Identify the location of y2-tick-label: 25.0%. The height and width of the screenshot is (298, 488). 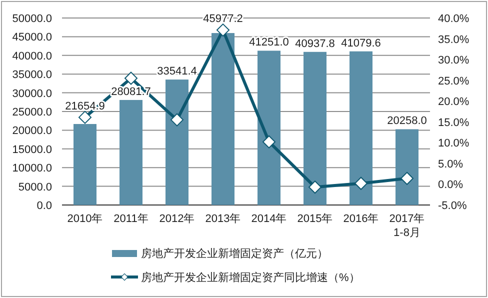
(454, 81).